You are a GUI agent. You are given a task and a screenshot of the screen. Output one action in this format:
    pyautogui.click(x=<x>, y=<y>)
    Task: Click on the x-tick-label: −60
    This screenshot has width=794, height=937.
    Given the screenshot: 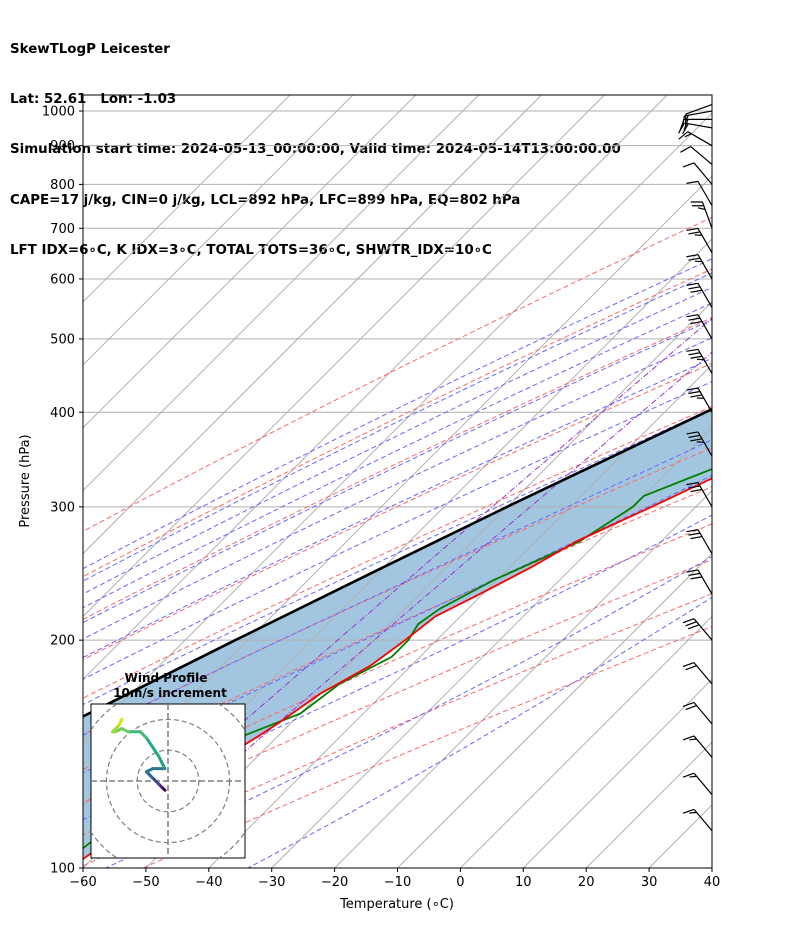 What is the action you would take?
    pyautogui.click(x=82, y=882)
    